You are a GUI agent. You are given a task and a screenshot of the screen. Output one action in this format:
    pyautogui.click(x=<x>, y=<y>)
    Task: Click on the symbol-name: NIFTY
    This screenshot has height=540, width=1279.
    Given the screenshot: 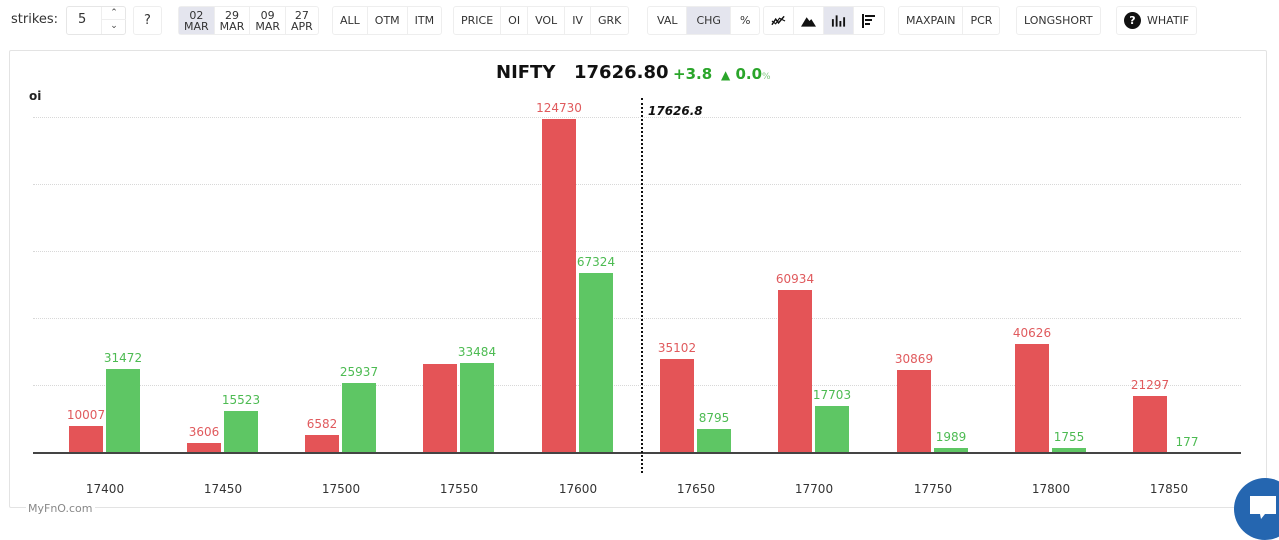 What is the action you would take?
    pyautogui.click(x=526, y=72)
    